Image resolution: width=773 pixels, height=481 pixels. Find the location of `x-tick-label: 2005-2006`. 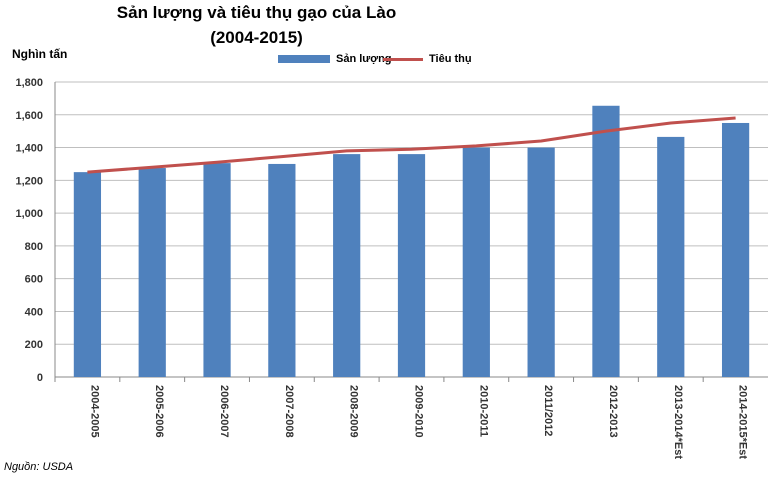

x-tick-label: 2005-2006 is located at coordinates (159, 411).